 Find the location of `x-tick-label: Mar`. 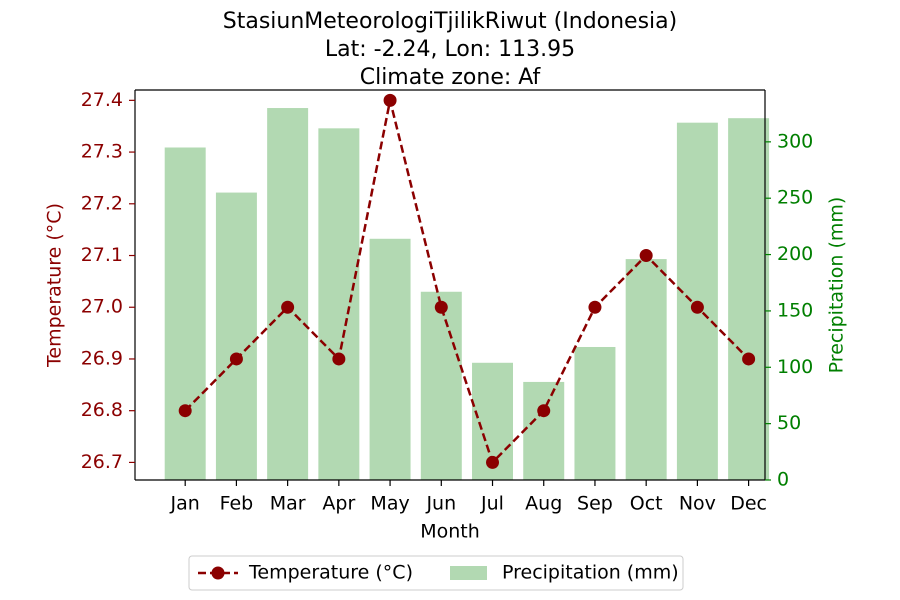

x-tick-label: Mar is located at coordinates (288, 504).